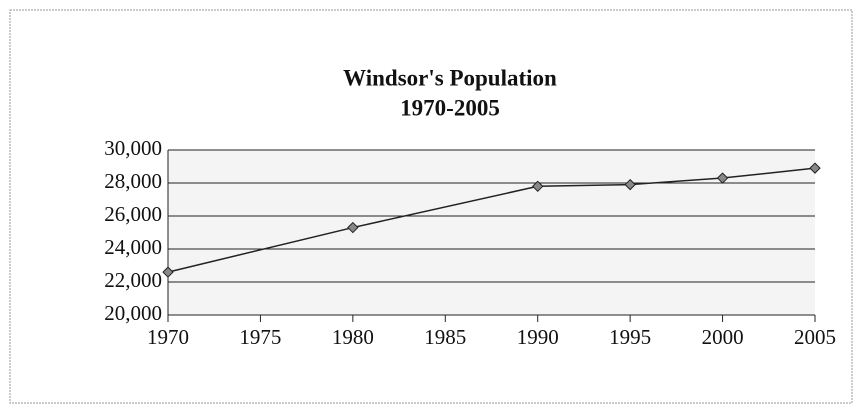  Describe the element at coordinates (260, 337) in the screenshot. I see `x-tick-label: 1975` at that location.